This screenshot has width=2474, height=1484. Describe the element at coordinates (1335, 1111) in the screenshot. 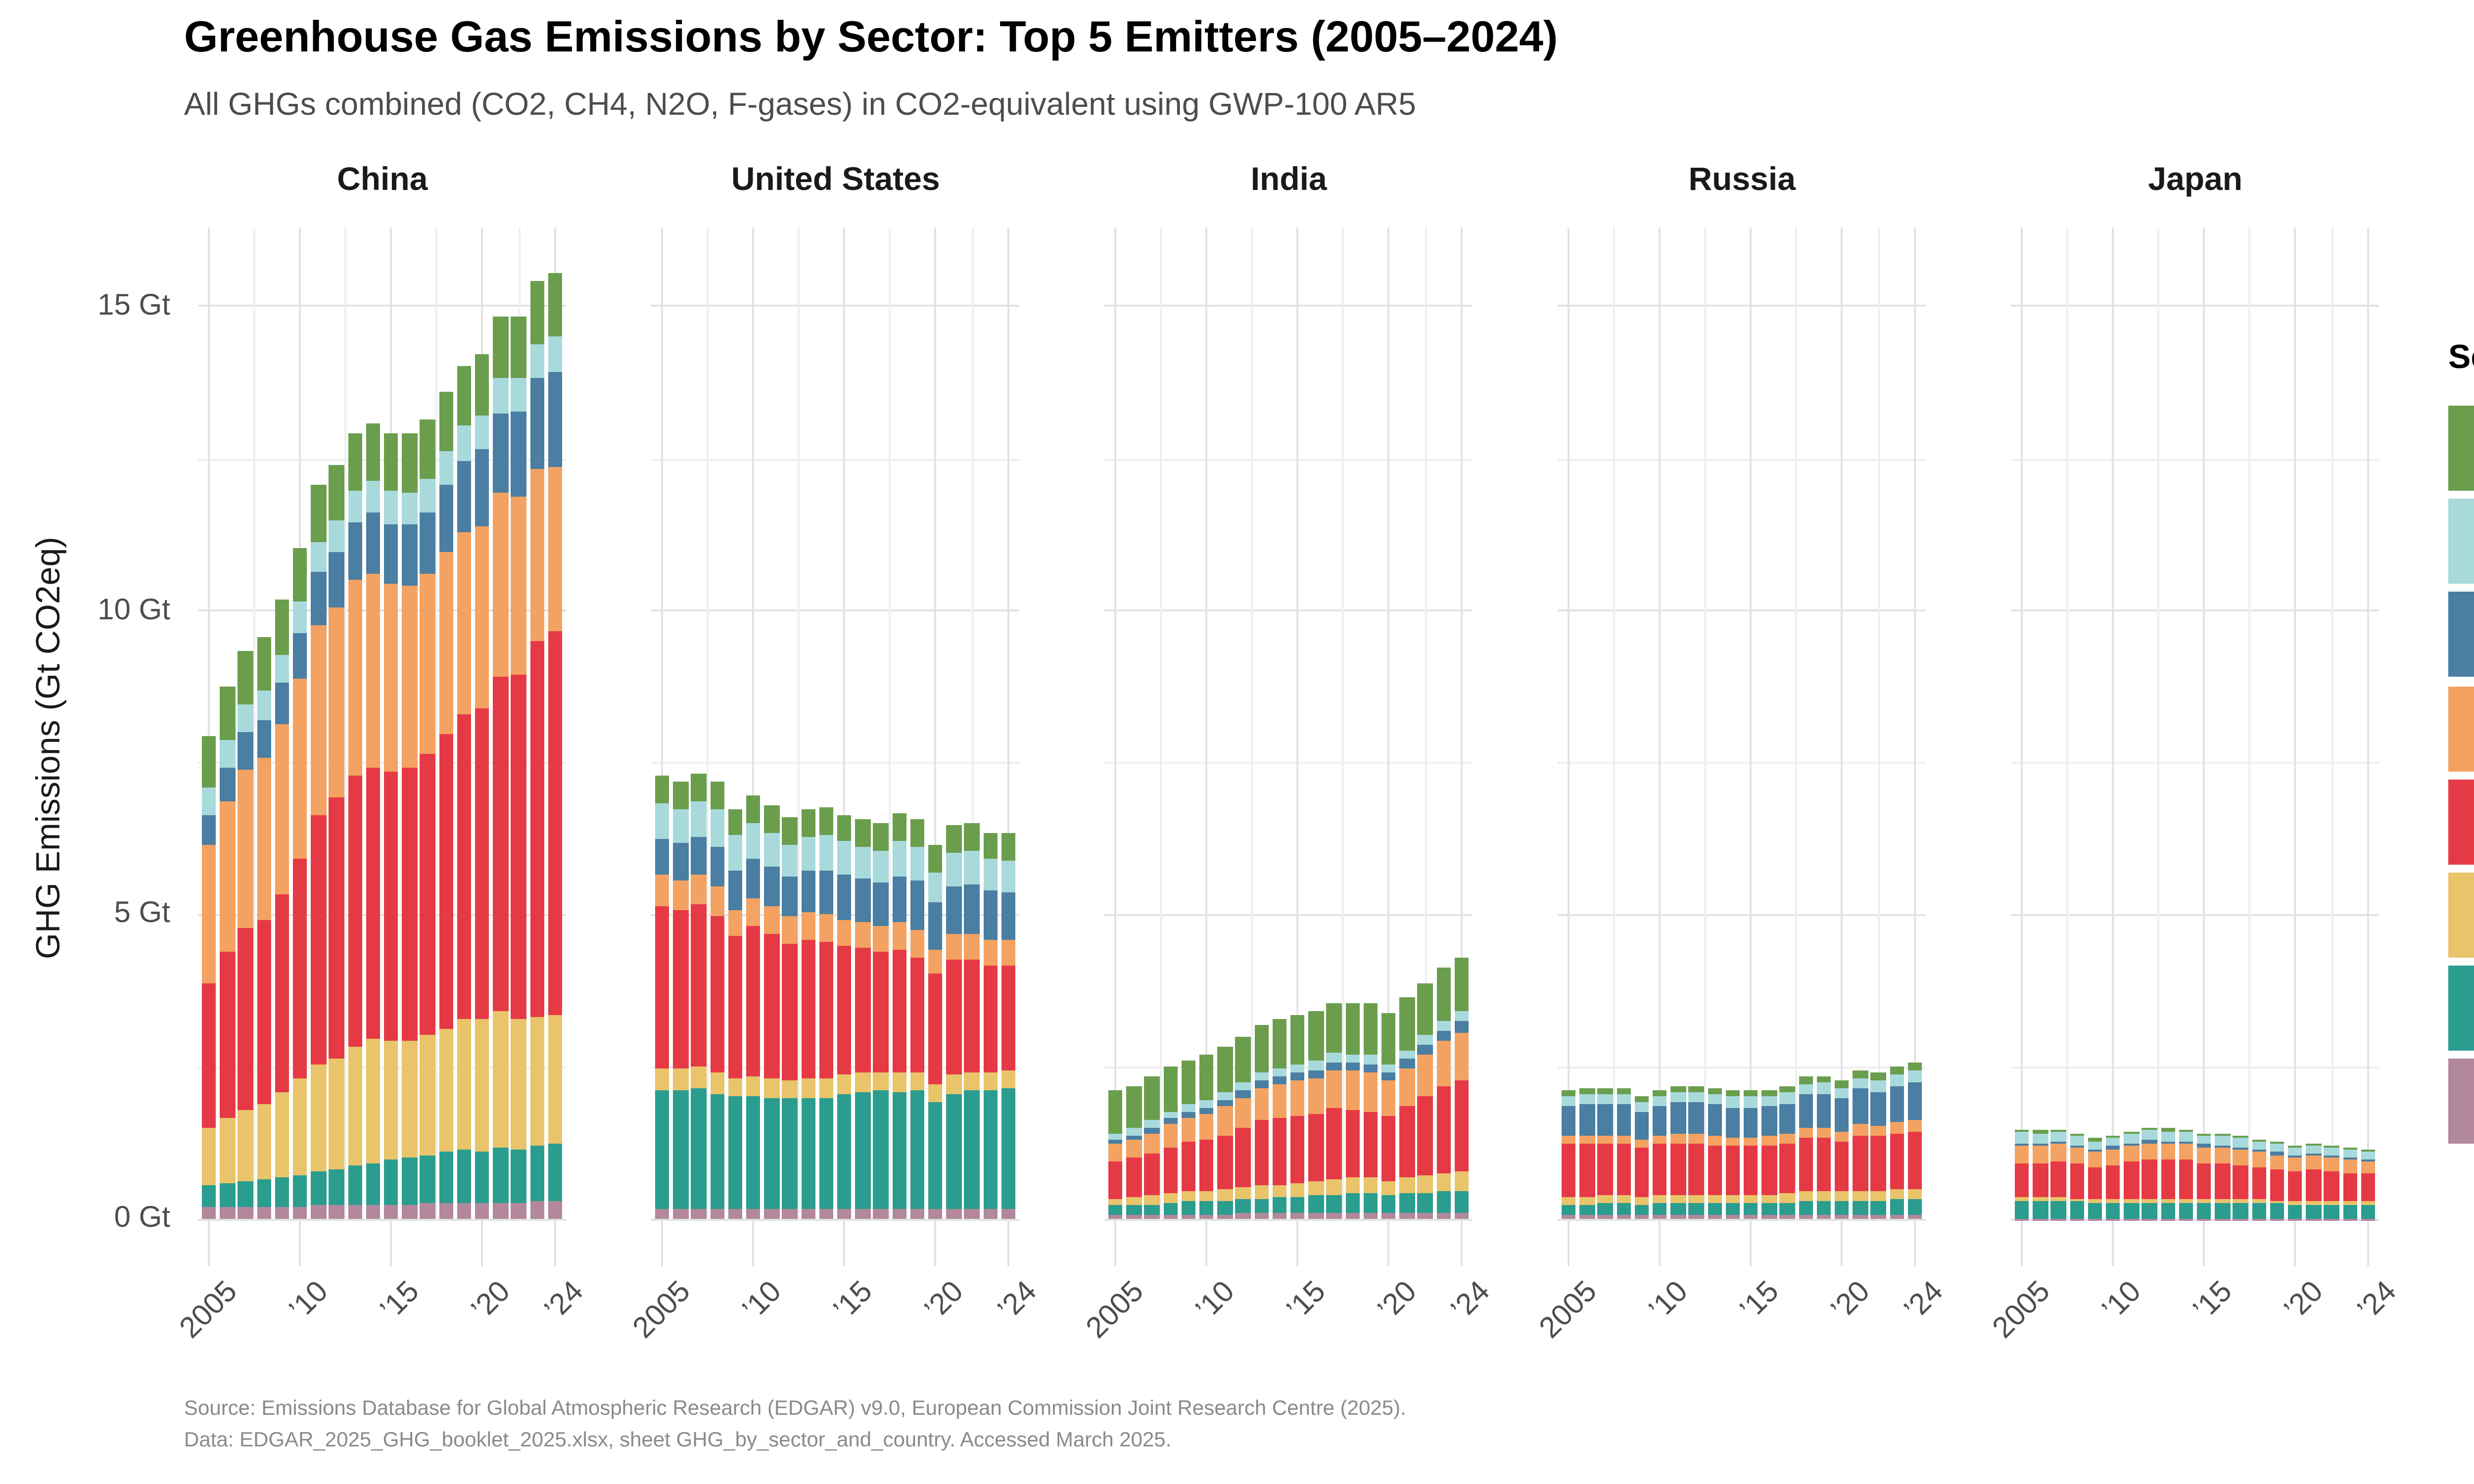

I see `bar-india-2017` at that location.